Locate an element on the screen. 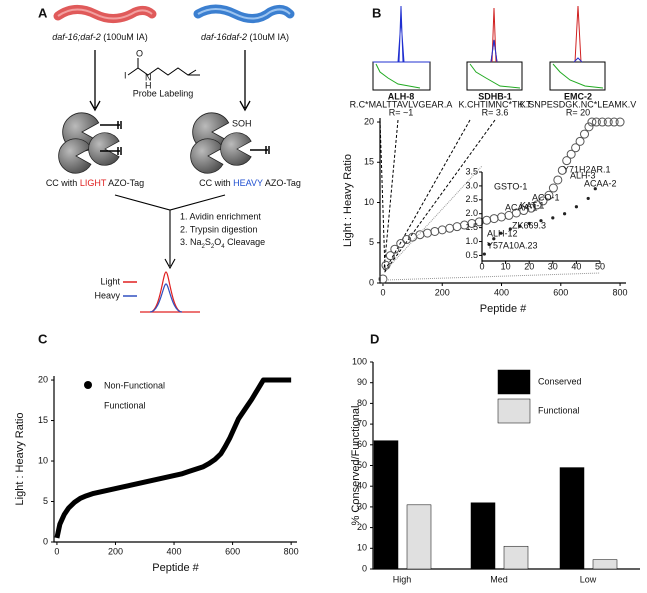 The height and width of the screenshot is (593, 647). x-tick-label: 20 is located at coordinates (529, 266).